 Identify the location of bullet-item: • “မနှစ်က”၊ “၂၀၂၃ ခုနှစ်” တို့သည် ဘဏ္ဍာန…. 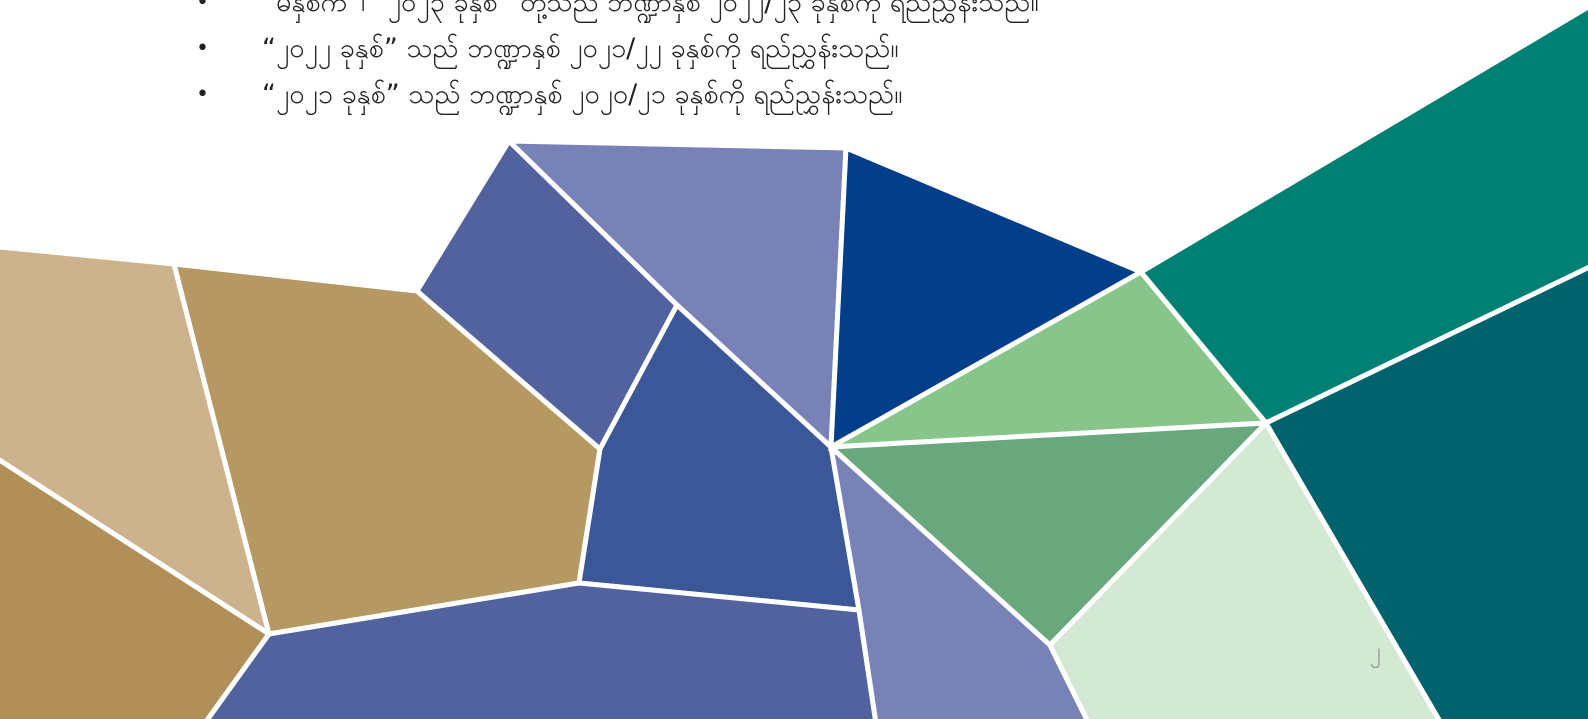
(600, 13).